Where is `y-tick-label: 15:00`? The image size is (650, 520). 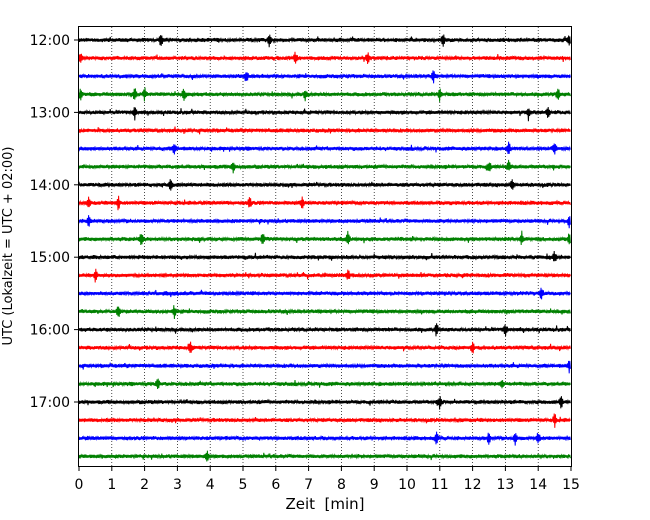
y-tick-label: 15:00 is located at coordinates (50, 258).